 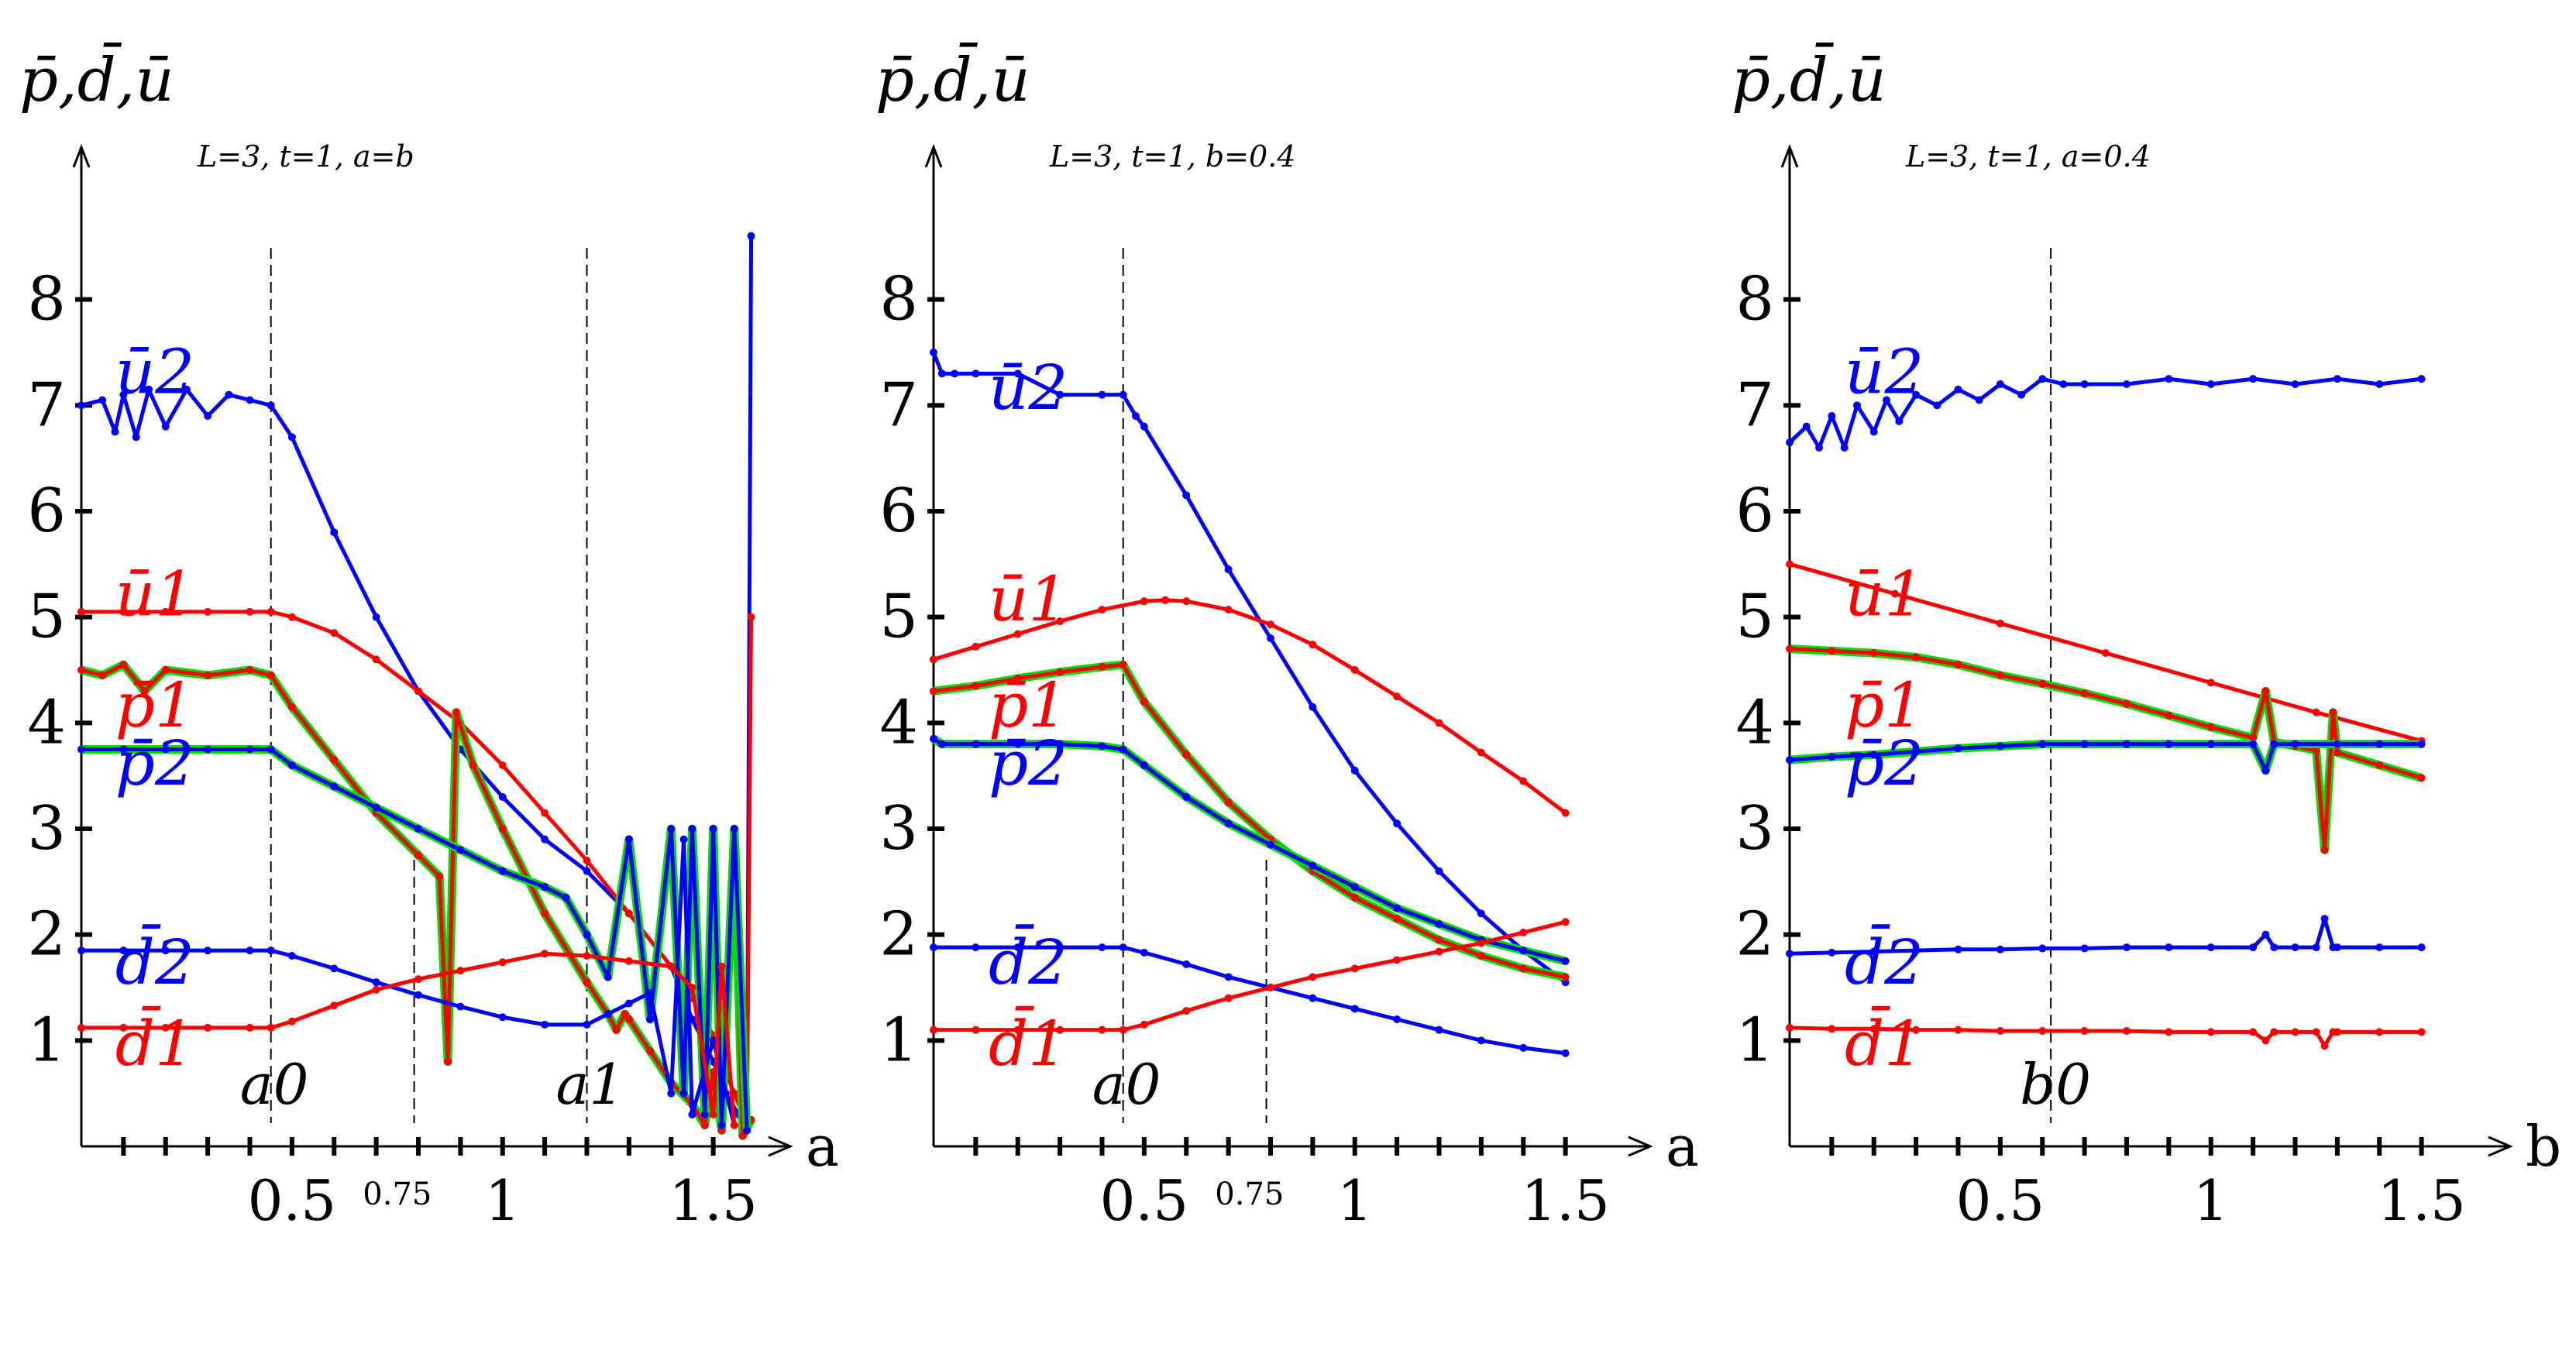 I want to click on series-label: d̄1, so click(x=1884, y=1042).